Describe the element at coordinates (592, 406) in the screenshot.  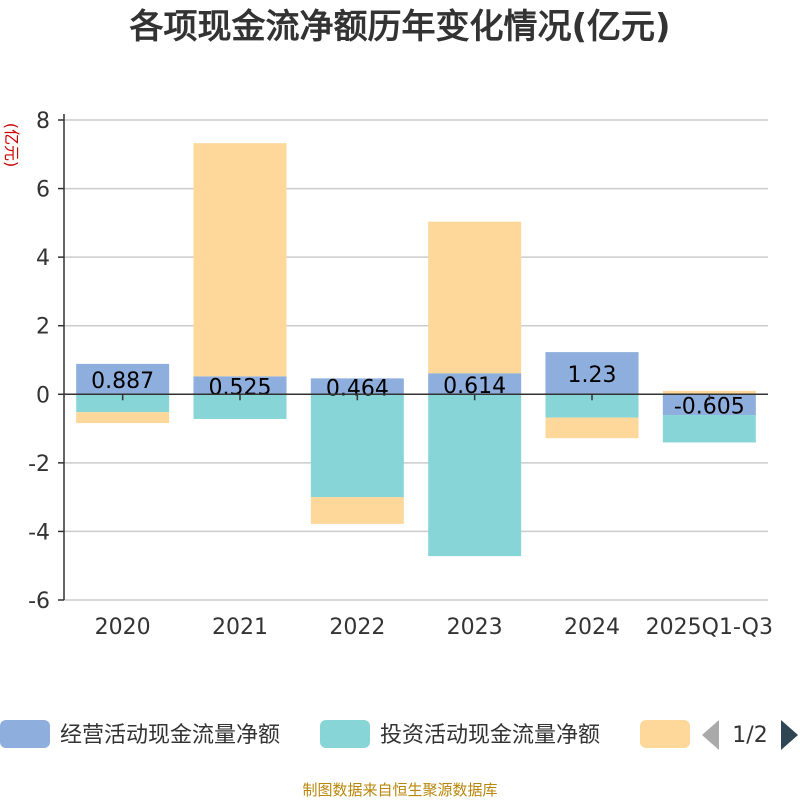
I see `bar-series2-2024` at that location.